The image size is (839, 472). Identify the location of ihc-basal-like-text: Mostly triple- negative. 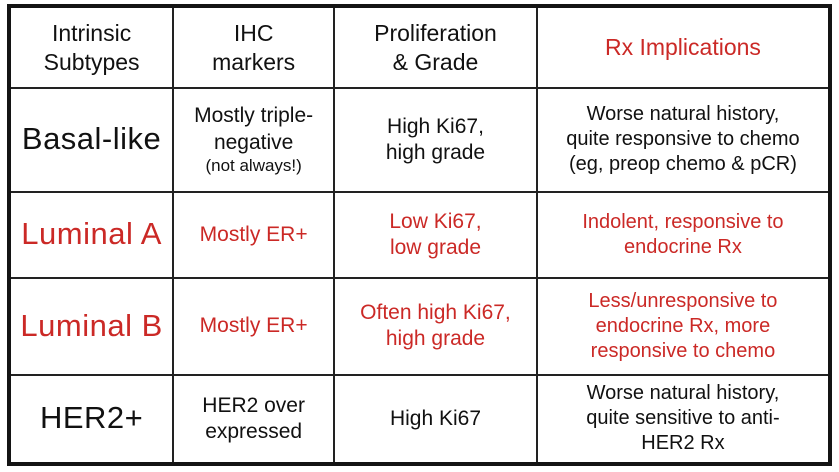
(254, 129).